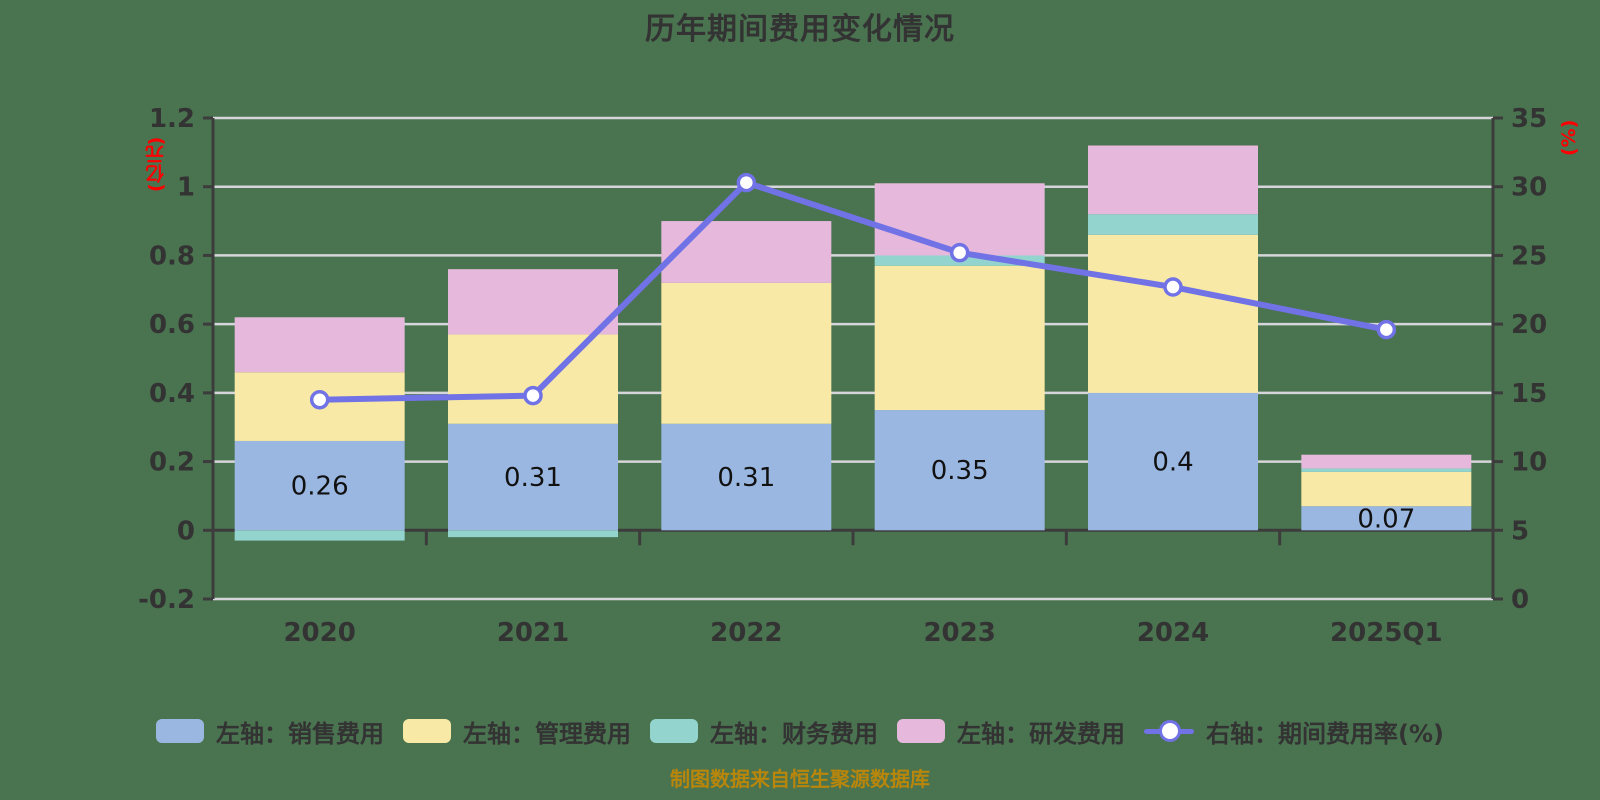 The width and height of the screenshot is (1600, 800). I want to click on right-axis-label-5: 5, so click(1520, 531).